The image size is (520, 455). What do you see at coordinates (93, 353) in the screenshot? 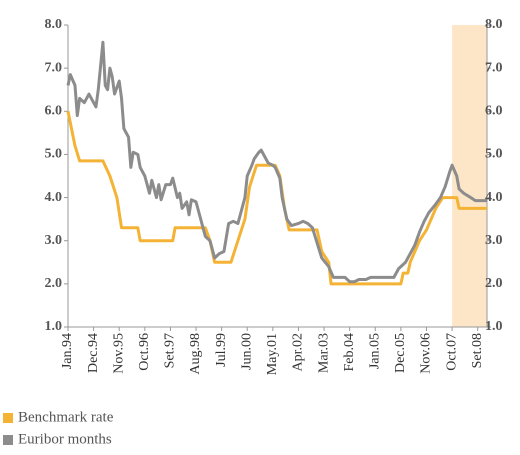
I see `x-tick-label: Dec.94` at bounding box center [93, 353].